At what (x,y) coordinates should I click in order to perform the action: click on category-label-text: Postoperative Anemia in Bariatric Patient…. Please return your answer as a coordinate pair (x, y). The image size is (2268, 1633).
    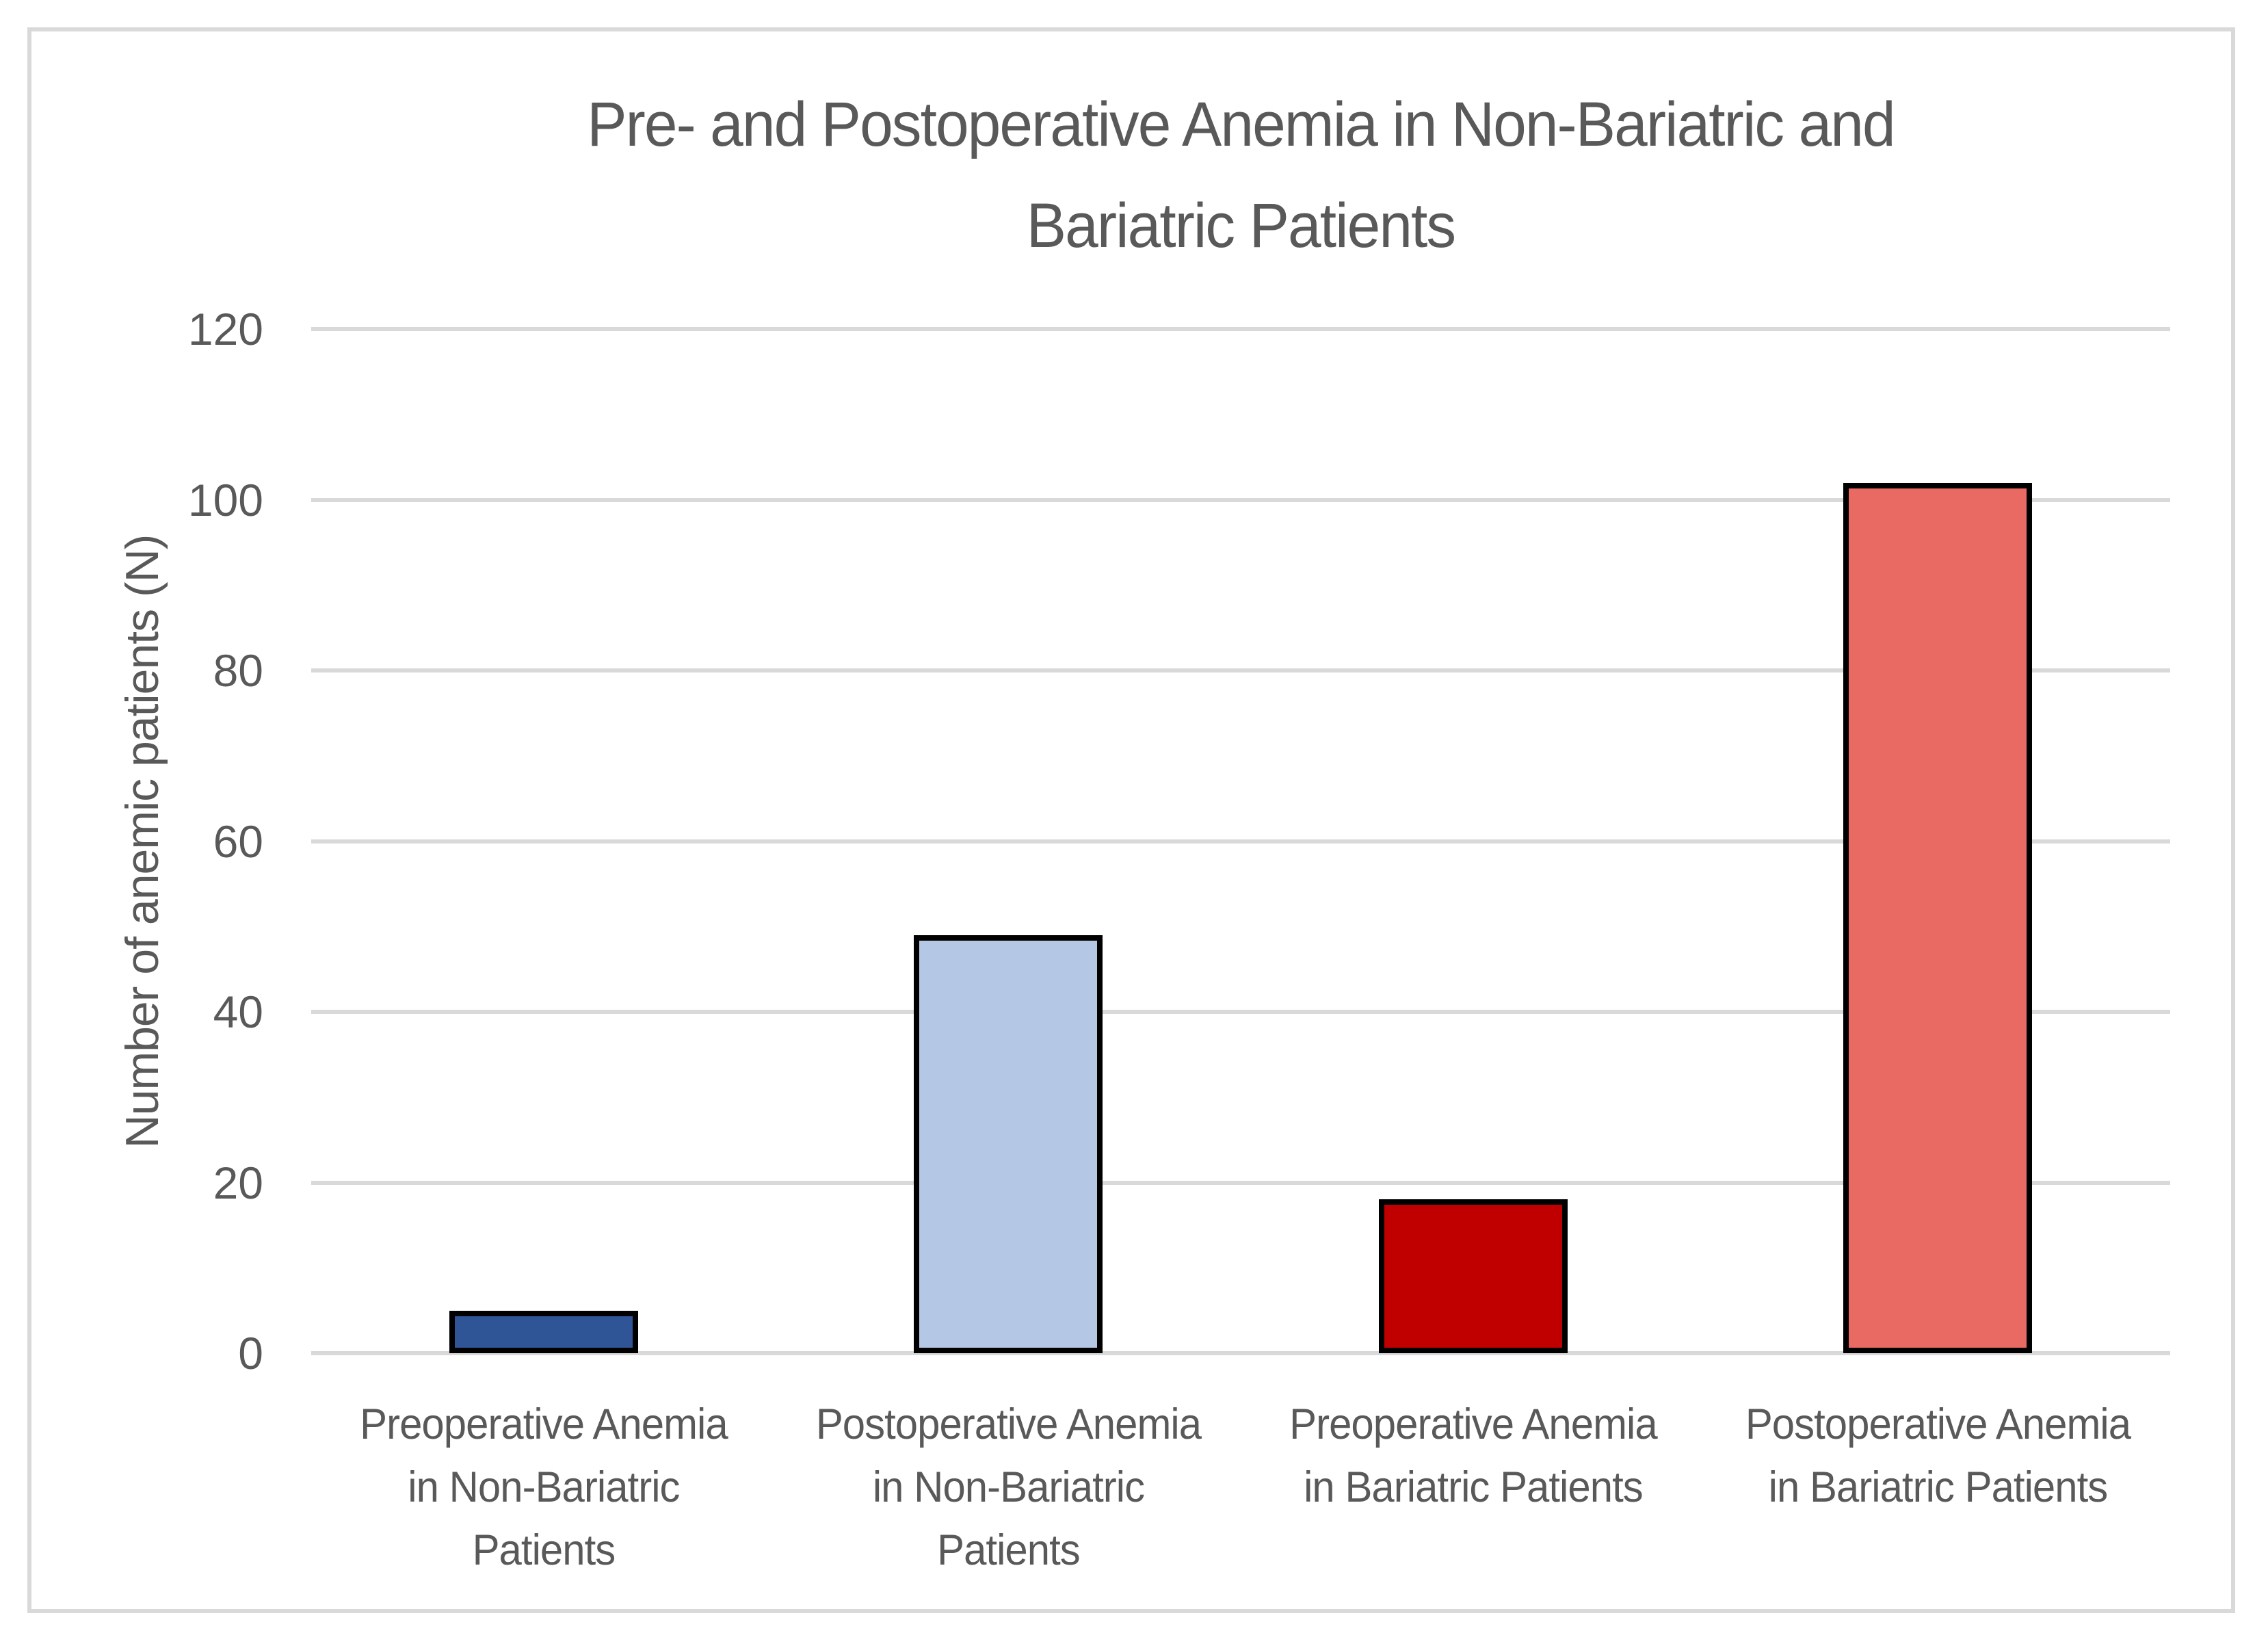
    Looking at the image, I should click on (1938, 1456).